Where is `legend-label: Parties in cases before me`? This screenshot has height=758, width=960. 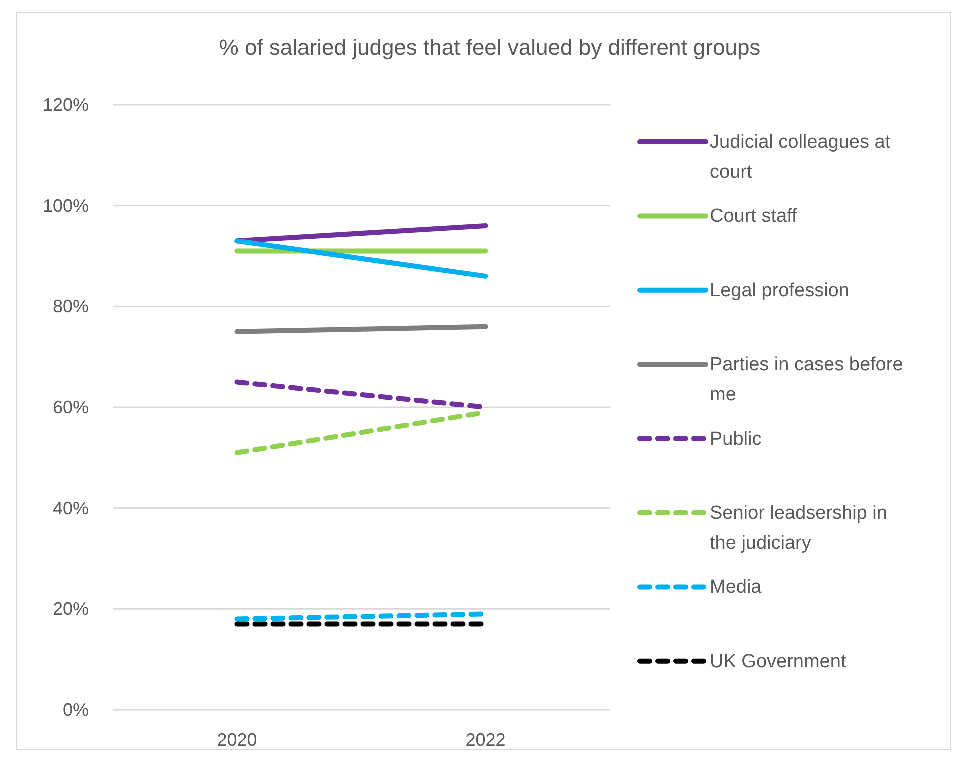 legend-label: Parties in cases before me is located at coordinates (807, 380).